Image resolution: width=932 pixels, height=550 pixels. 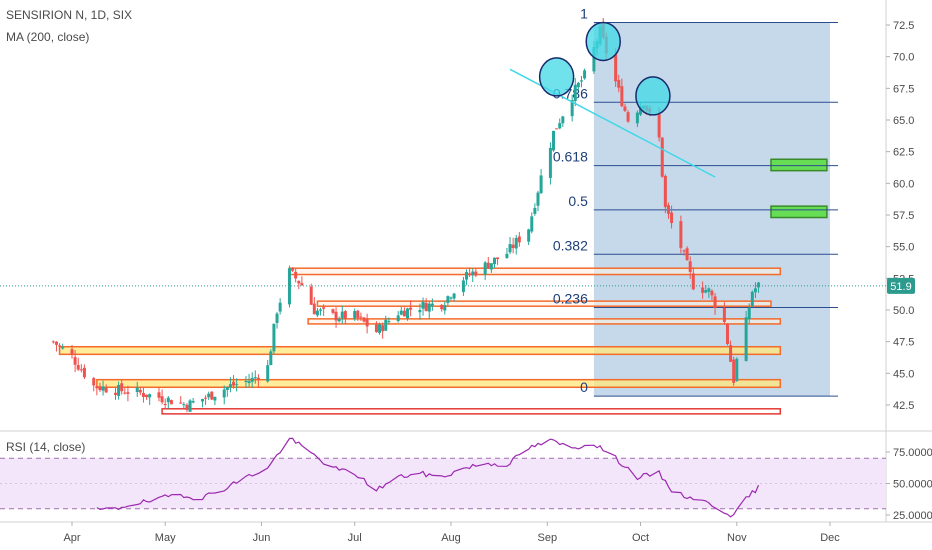 I want to click on x-tick-label: Aug, so click(x=451, y=538).